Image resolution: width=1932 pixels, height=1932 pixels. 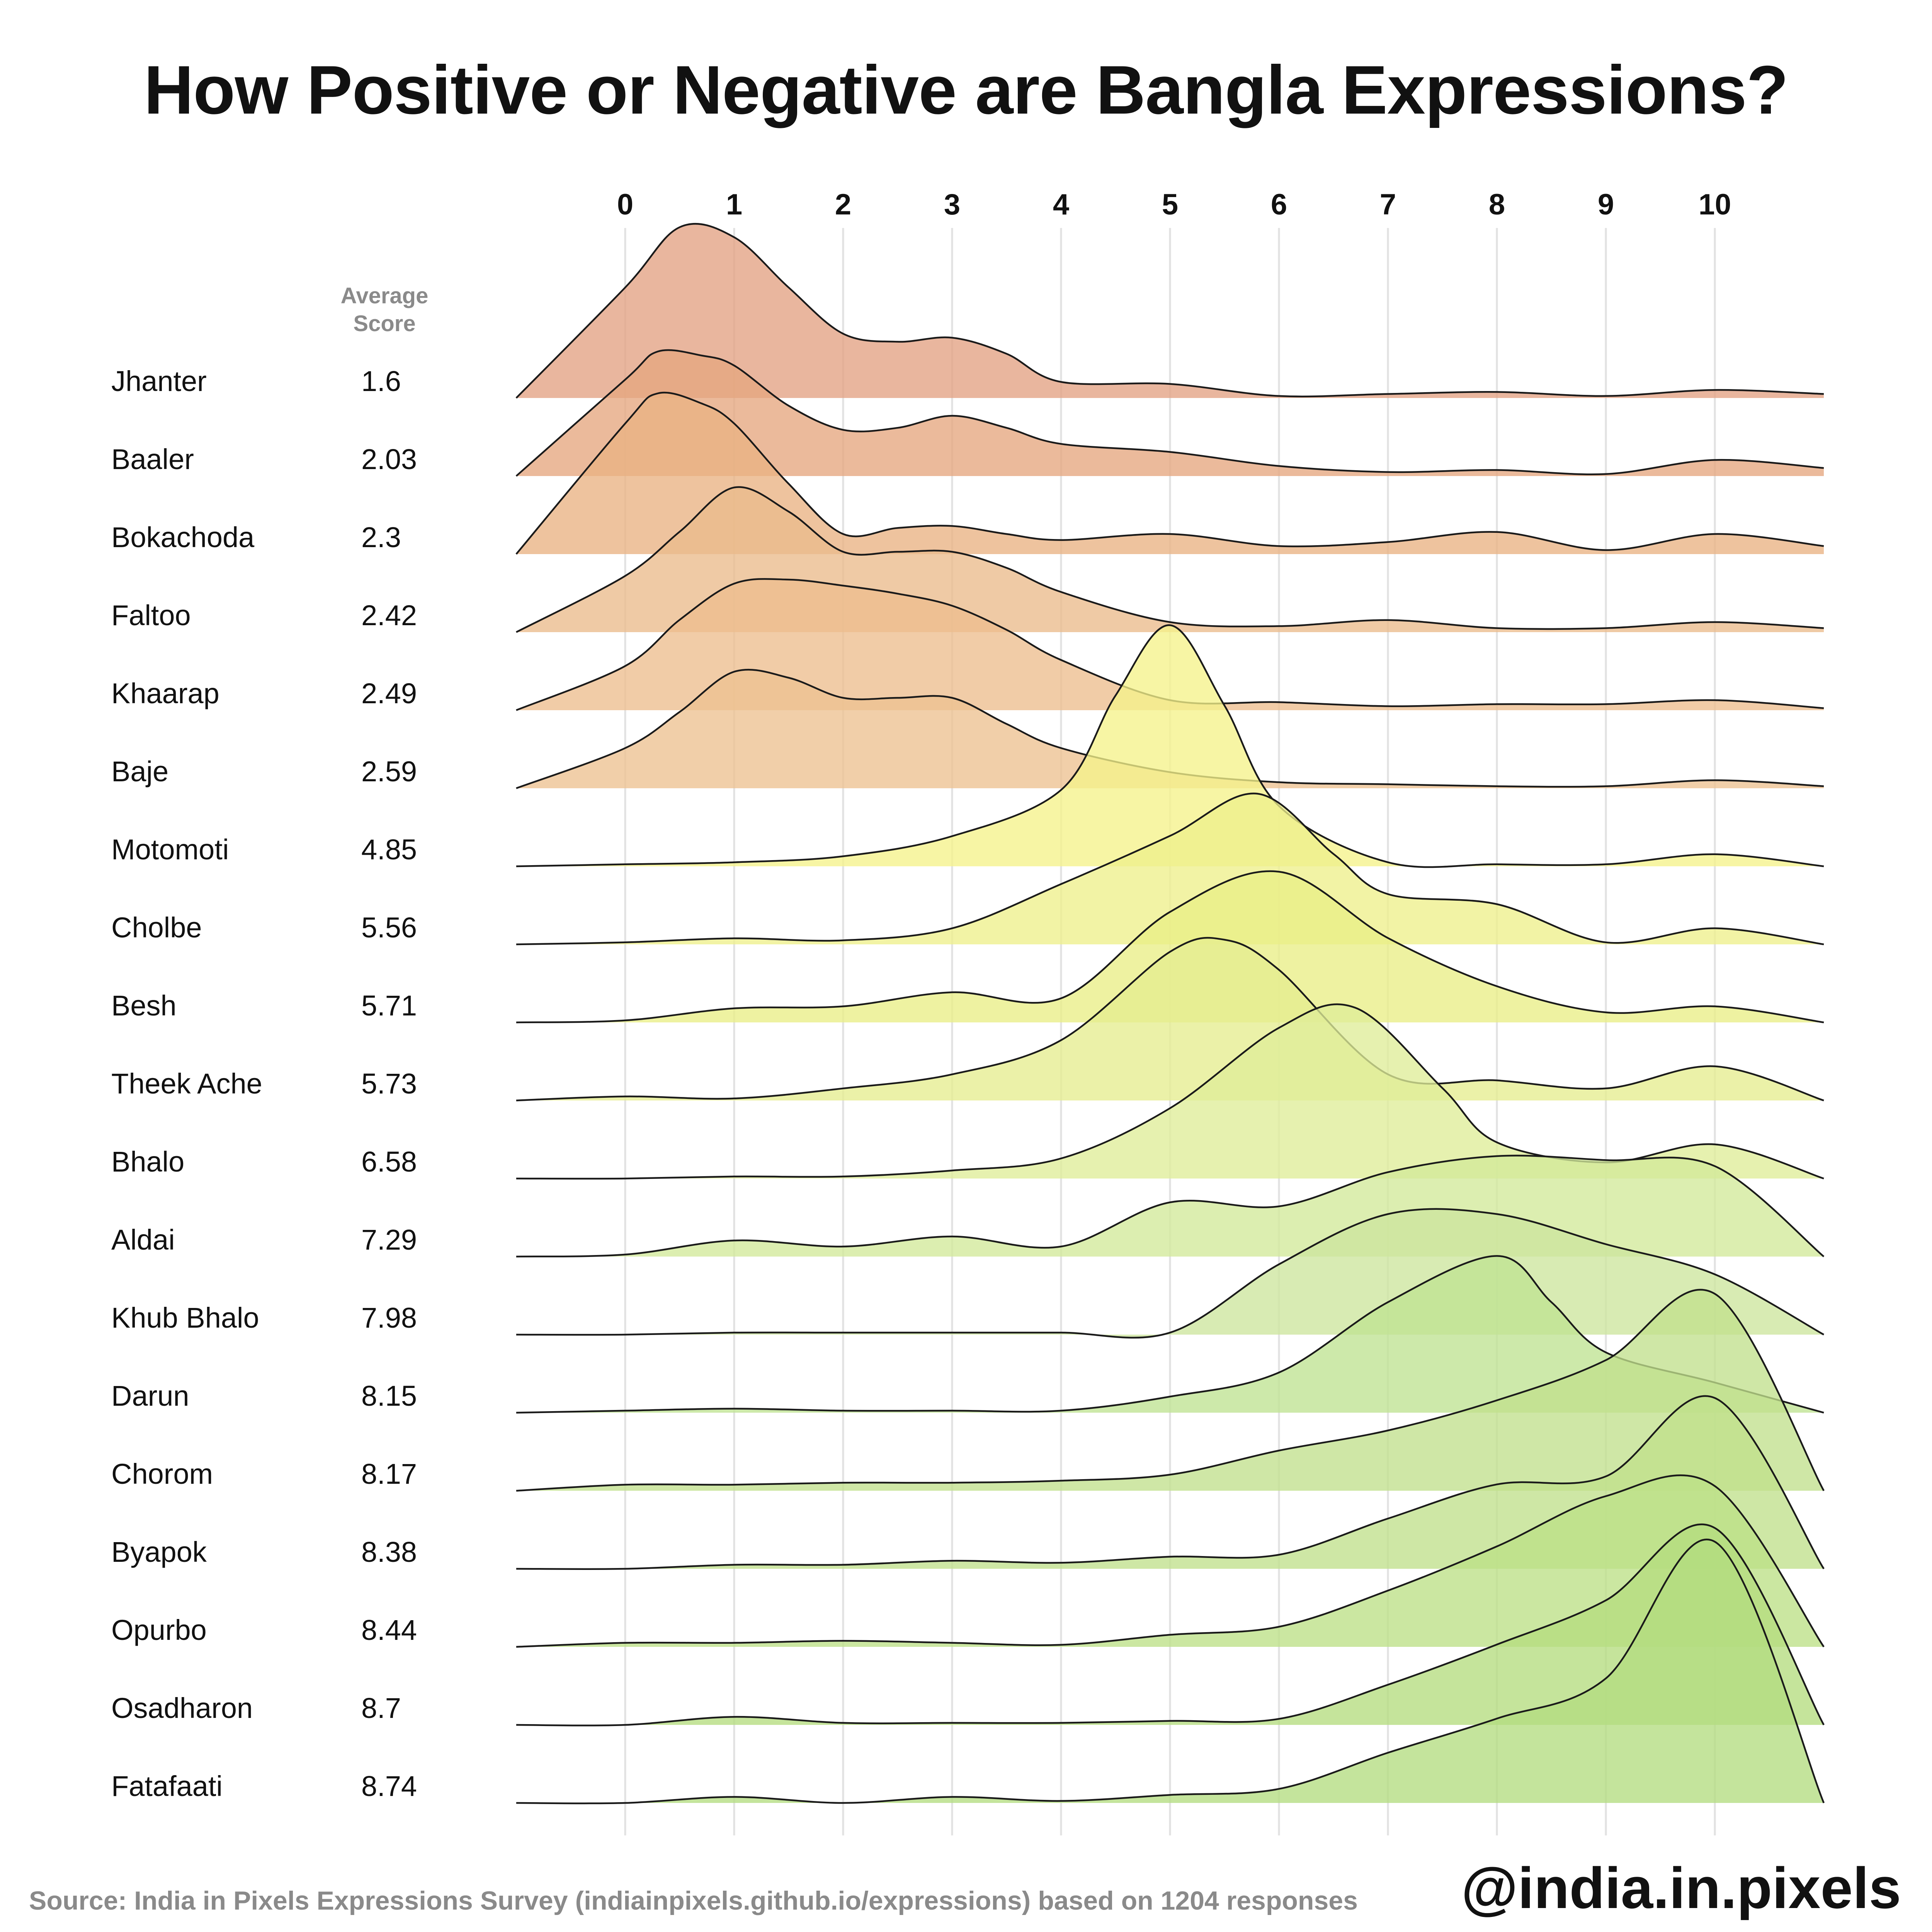 What do you see at coordinates (162, 1474) in the screenshot?
I see `series-label: Chorom` at bounding box center [162, 1474].